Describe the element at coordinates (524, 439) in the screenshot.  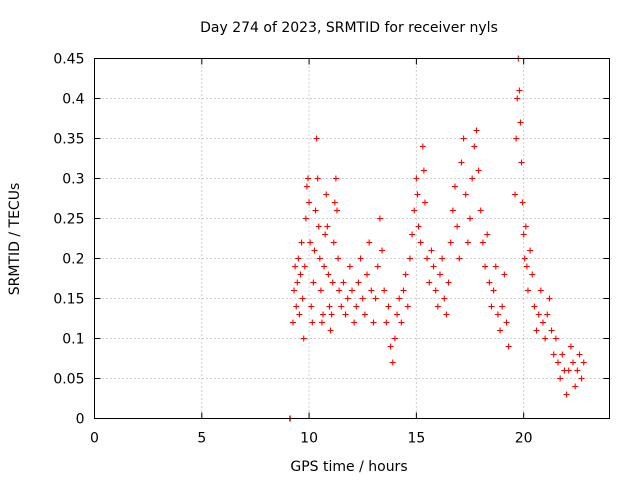
I see `x-tick-label: 20` at that location.